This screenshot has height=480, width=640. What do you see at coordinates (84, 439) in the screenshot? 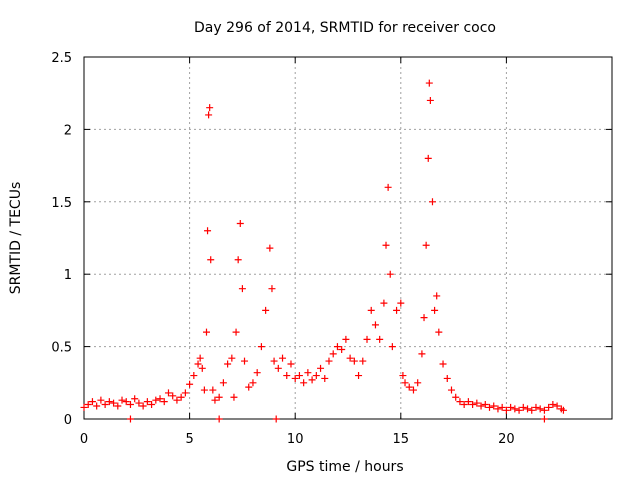
I see `x-tick-label: 0` at bounding box center [84, 439].